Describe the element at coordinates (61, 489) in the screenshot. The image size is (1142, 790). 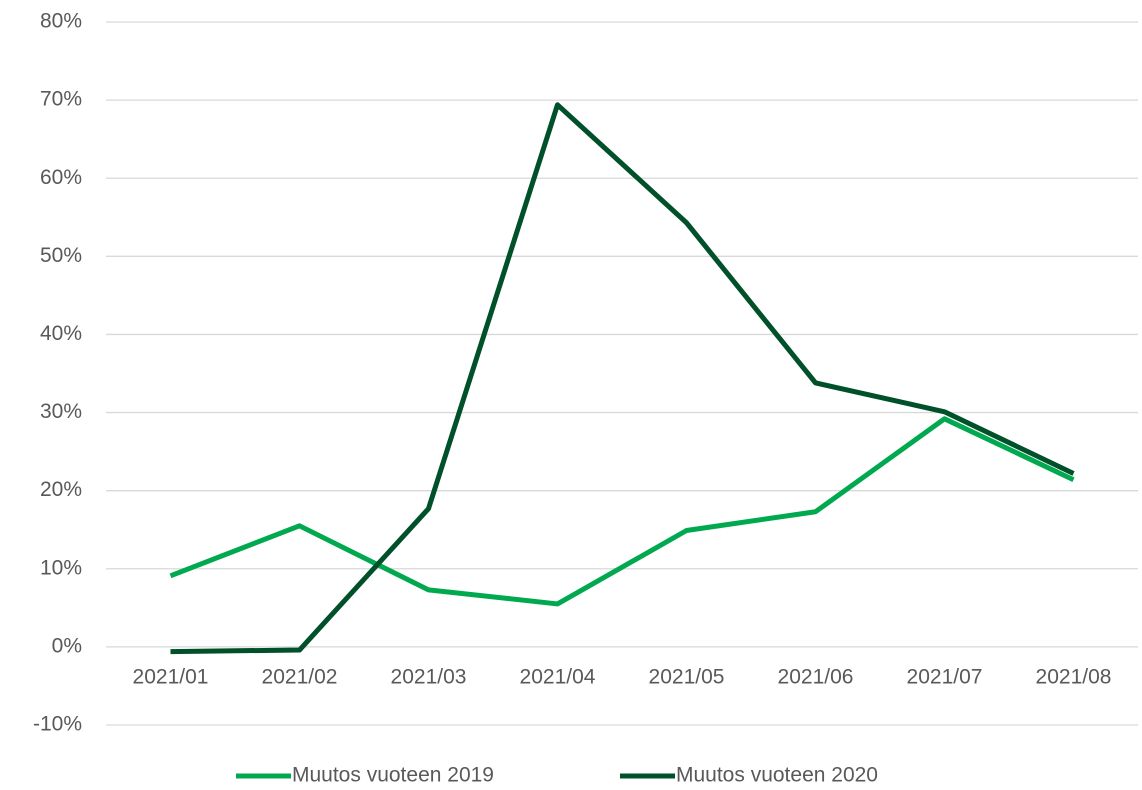
I see `y-tick-label: 20%` at that location.